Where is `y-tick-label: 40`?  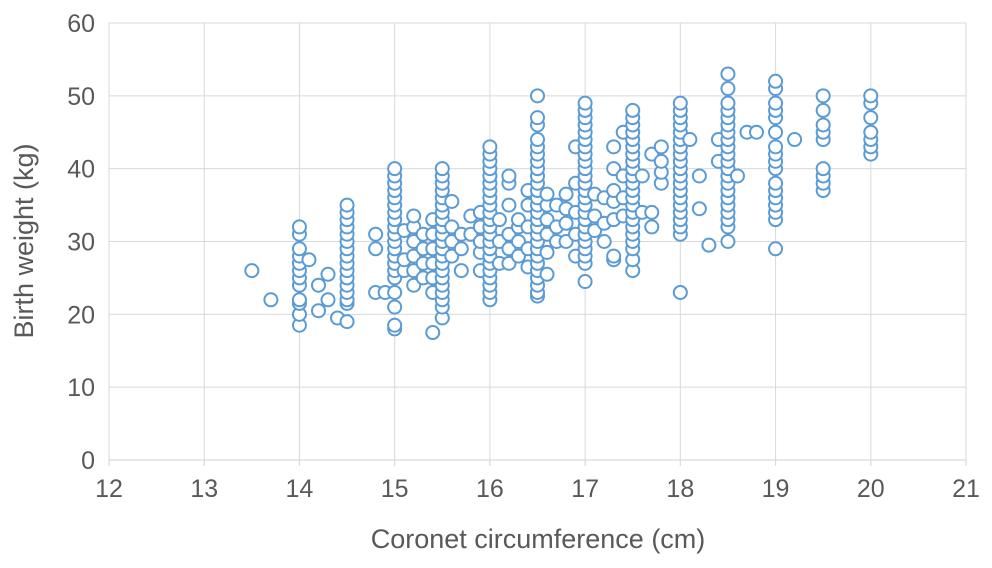
y-tick-label: 40 is located at coordinates (81, 170).